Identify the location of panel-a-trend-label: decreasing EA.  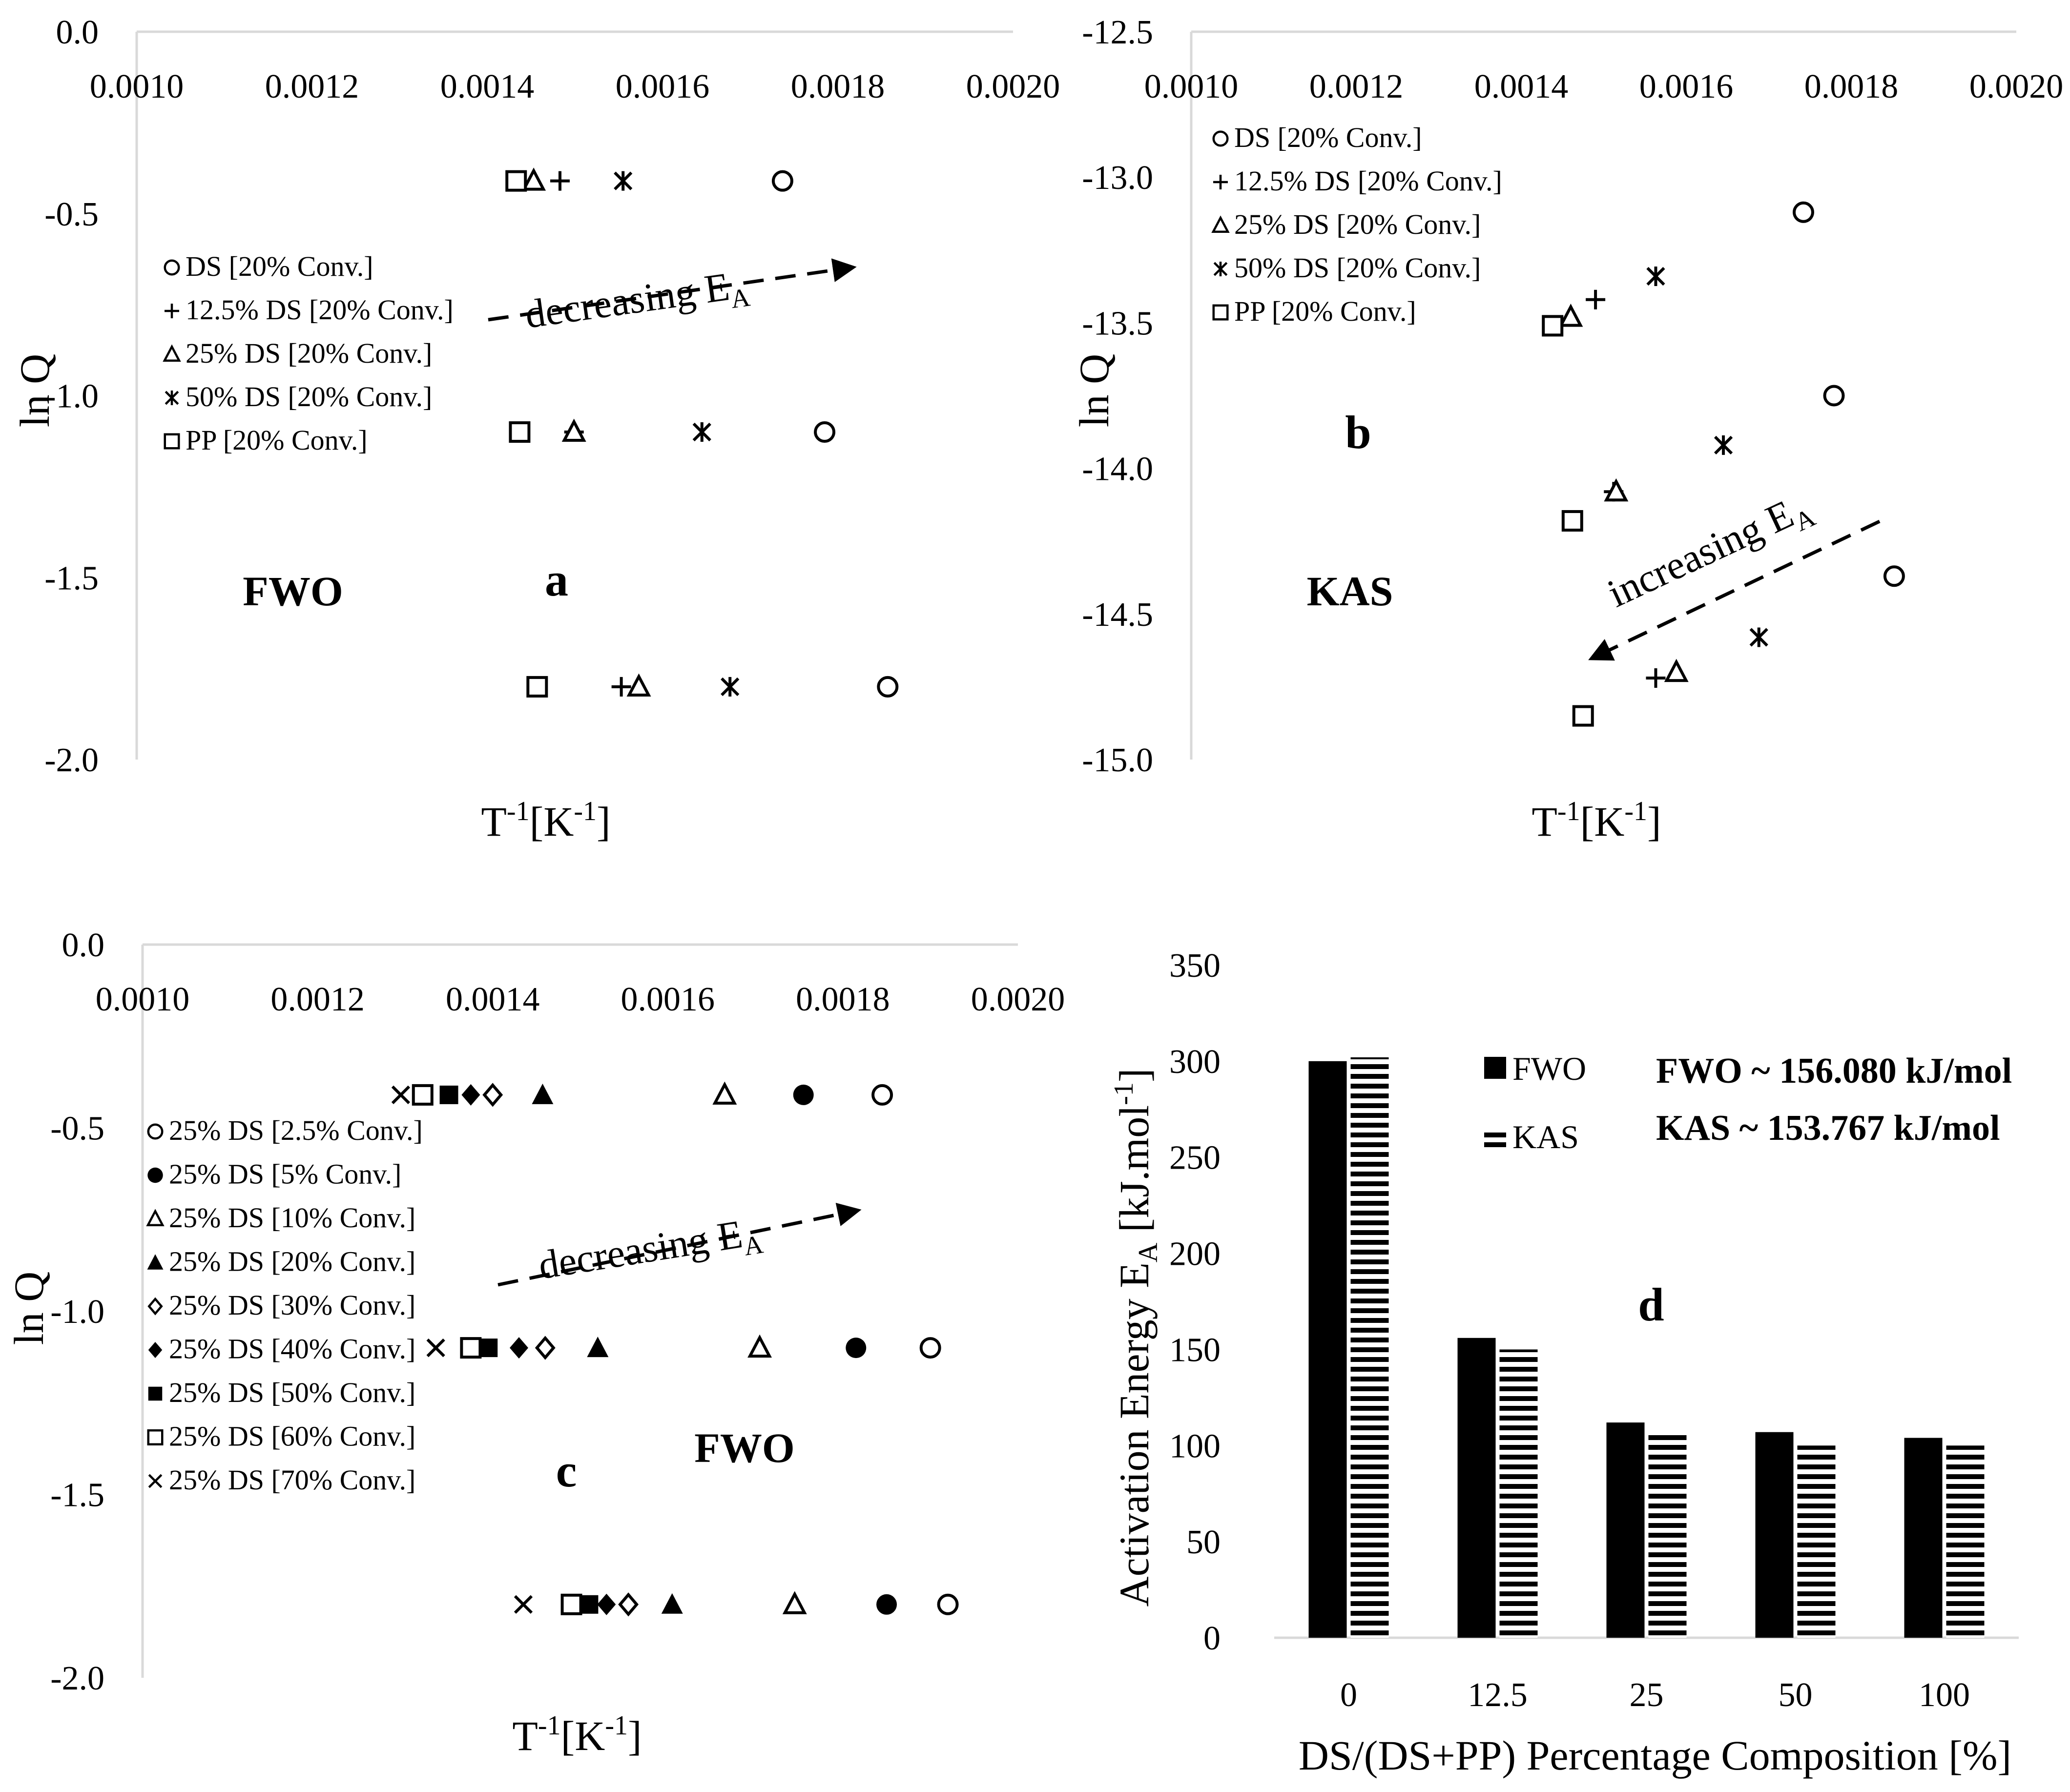
(637, 302).